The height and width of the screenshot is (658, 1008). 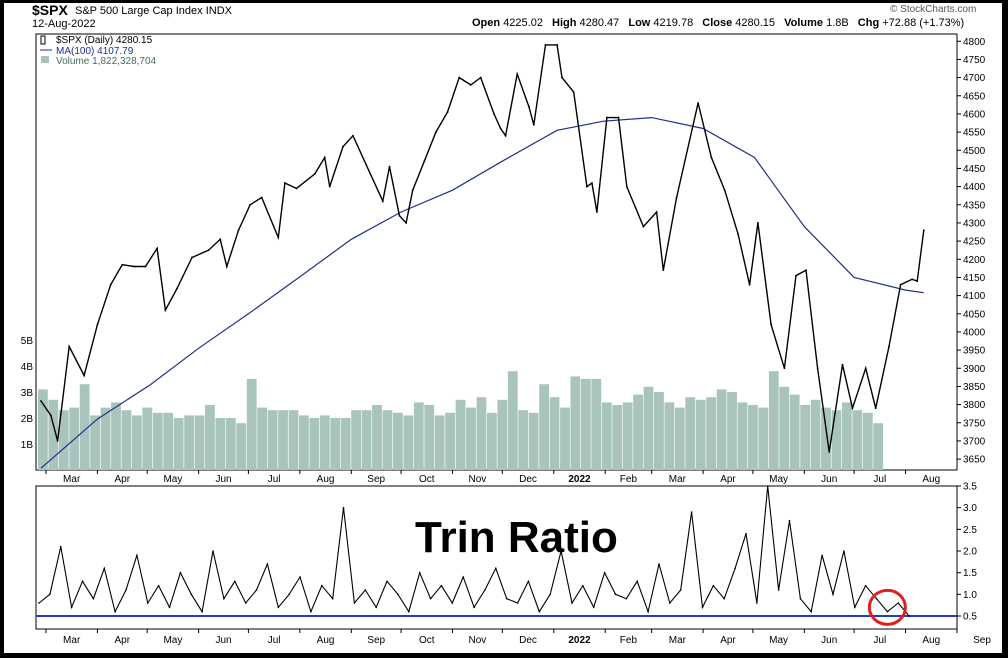 I want to click on price-x-tick-label: Oct, so click(x=427, y=479).